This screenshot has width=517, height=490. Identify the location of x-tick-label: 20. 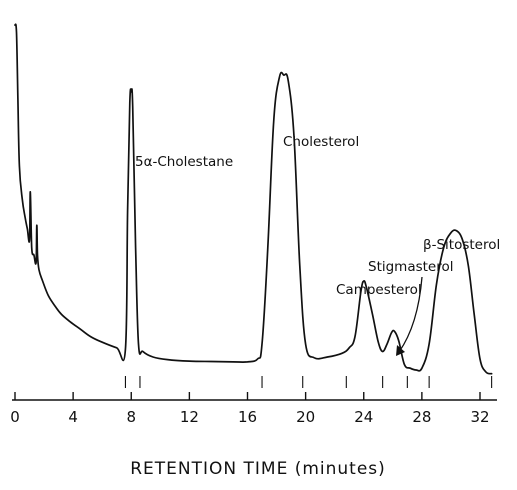
(305, 417).